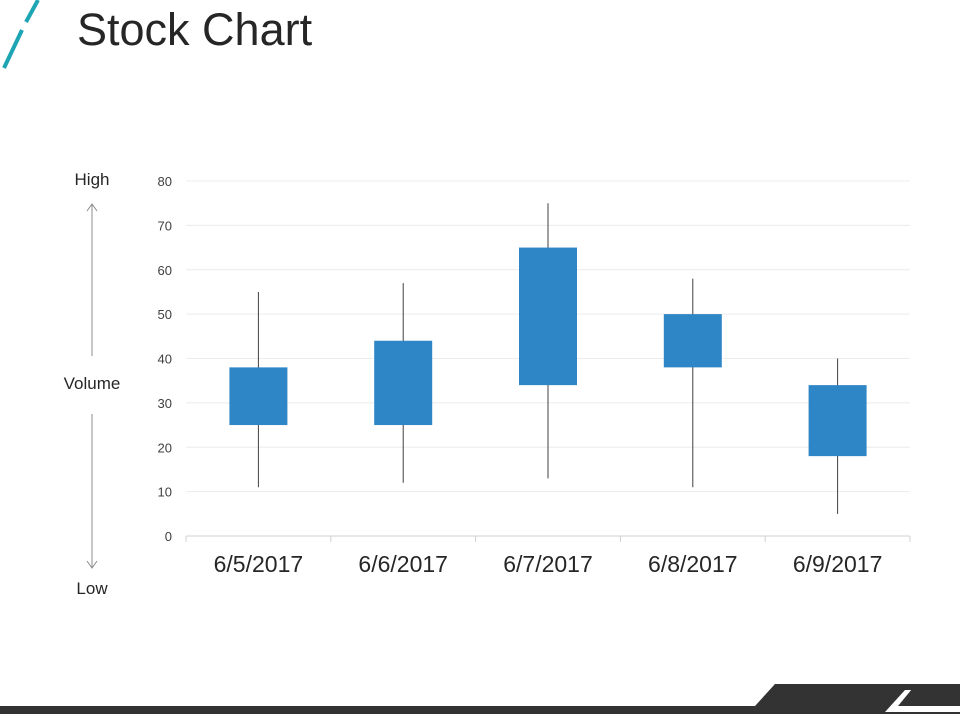  What do you see at coordinates (548, 564) in the screenshot?
I see `x-tick-label: 6/7/2017` at bounding box center [548, 564].